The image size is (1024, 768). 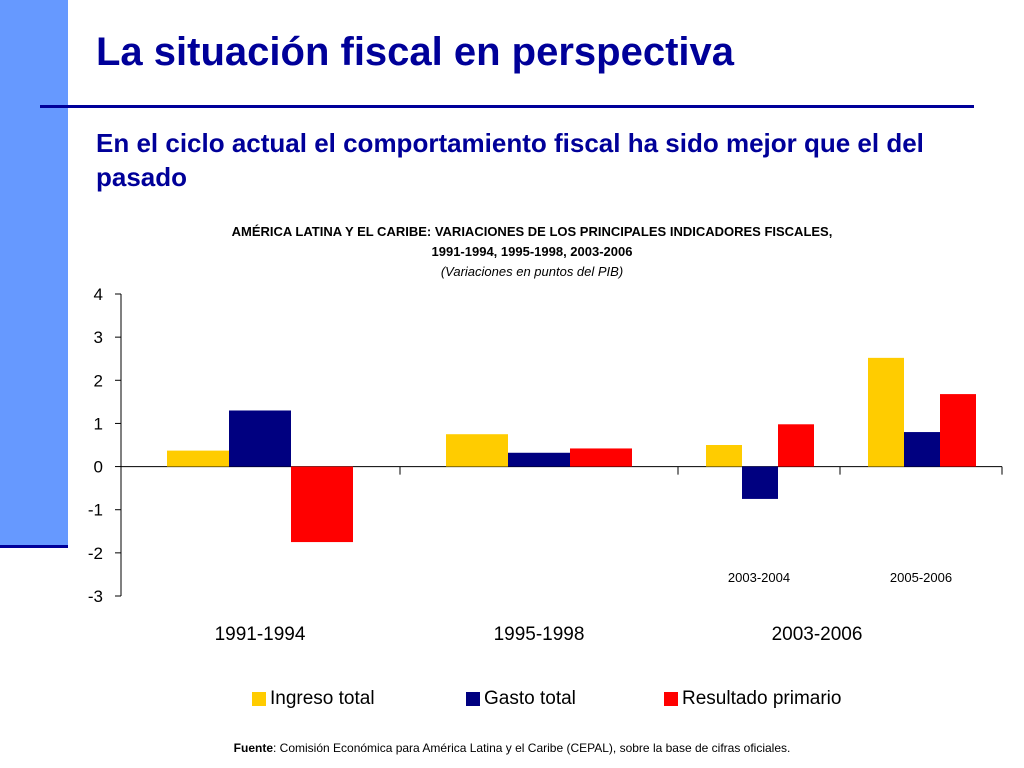 I want to click on bar-gasto-total-1991-1994, so click(x=260, y=438).